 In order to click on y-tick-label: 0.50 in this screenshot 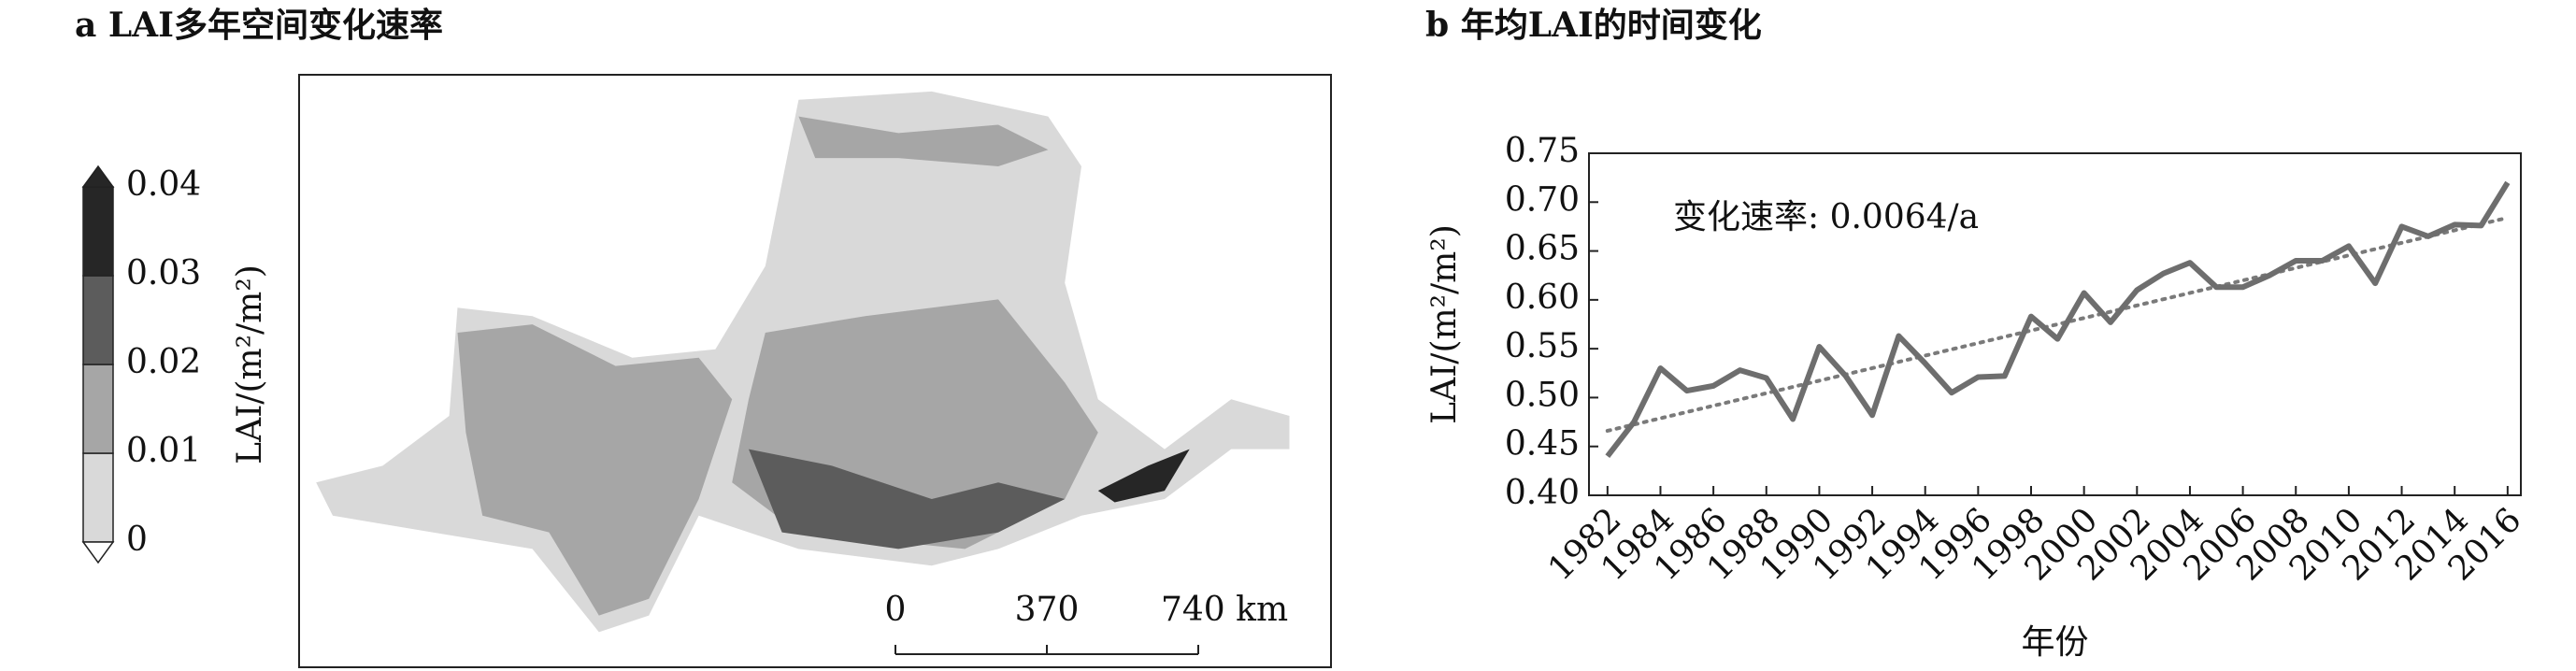, I will do `click(1542, 395)`.